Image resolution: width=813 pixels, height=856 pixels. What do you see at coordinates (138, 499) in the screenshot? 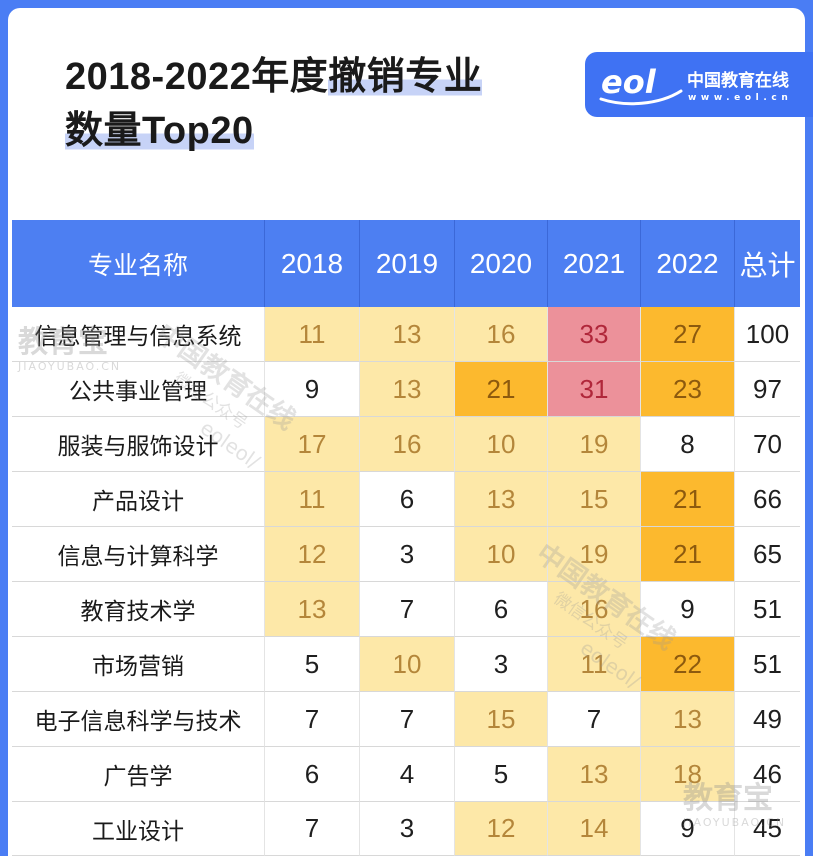
I see `cell-major-name: 产品设计` at bounding box center [138, 499].